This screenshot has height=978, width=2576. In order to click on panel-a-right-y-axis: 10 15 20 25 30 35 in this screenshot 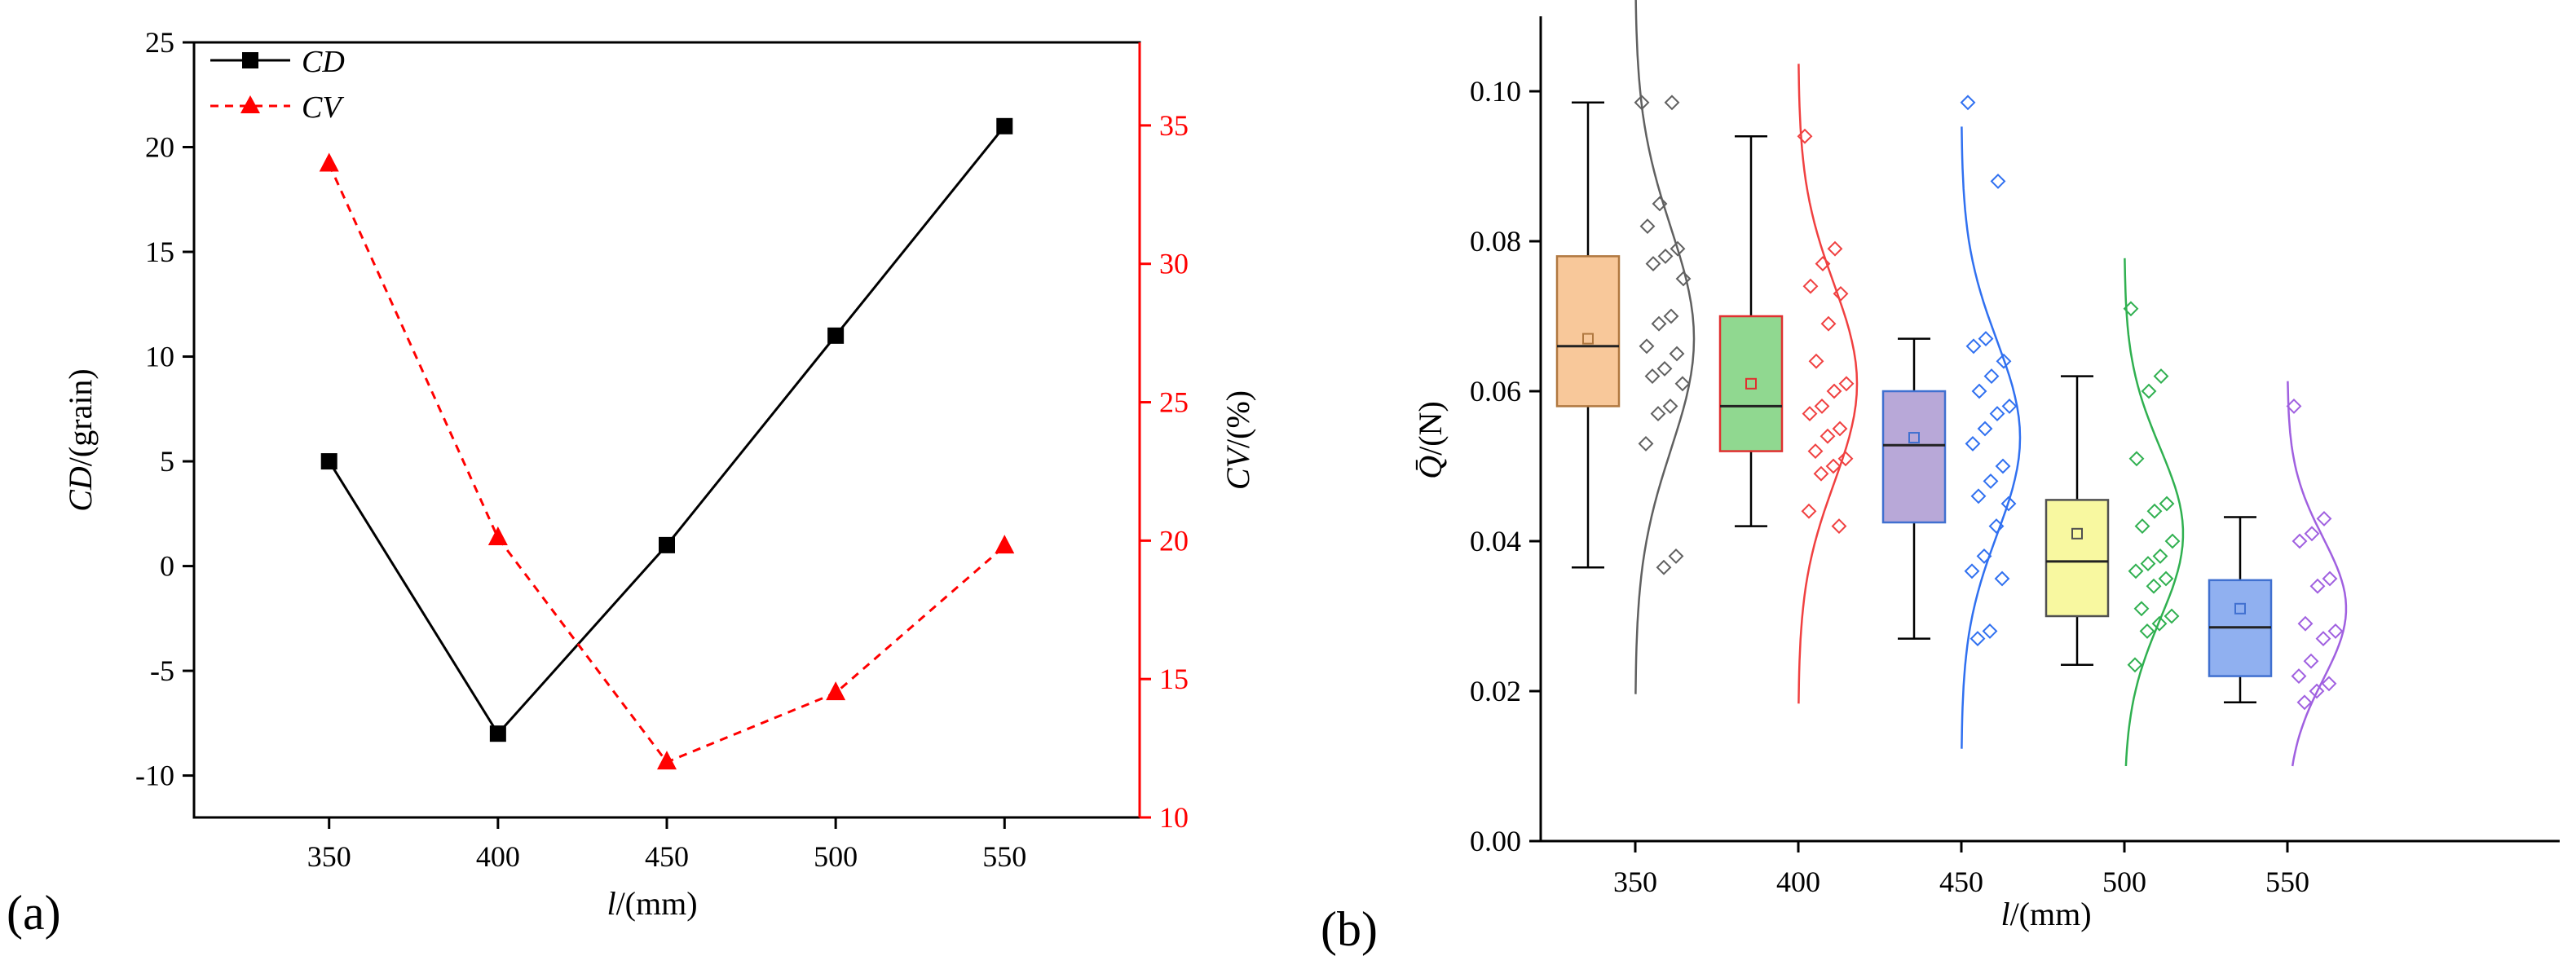, I will do `click(1164, 471)`.